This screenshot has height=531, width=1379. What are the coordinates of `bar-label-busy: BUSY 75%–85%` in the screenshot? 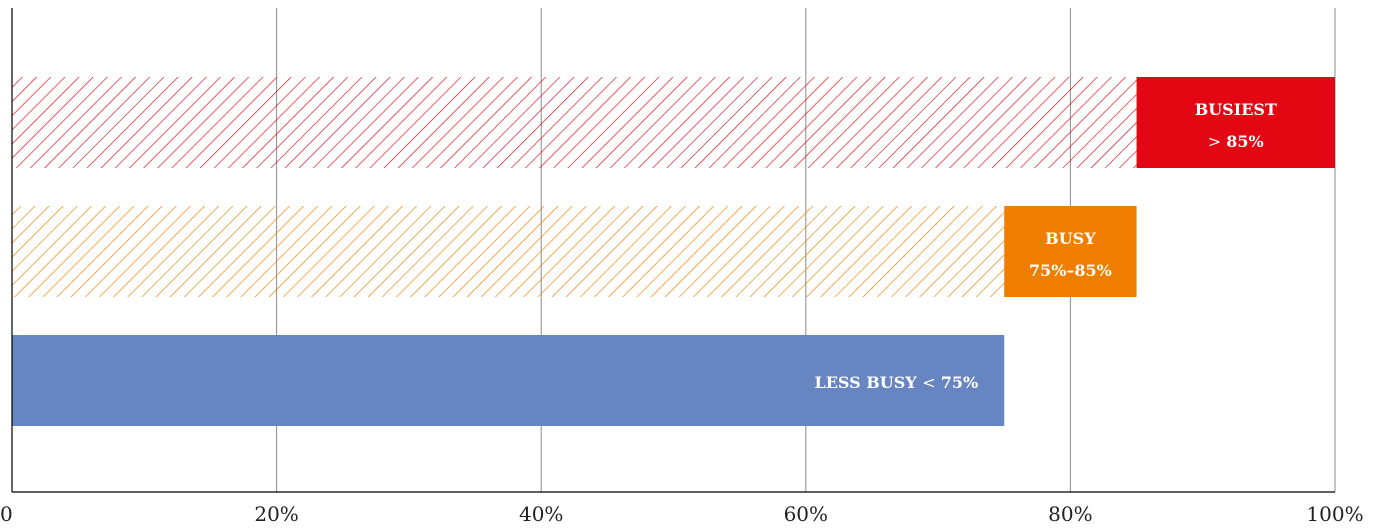 It's located at (1070, 254).